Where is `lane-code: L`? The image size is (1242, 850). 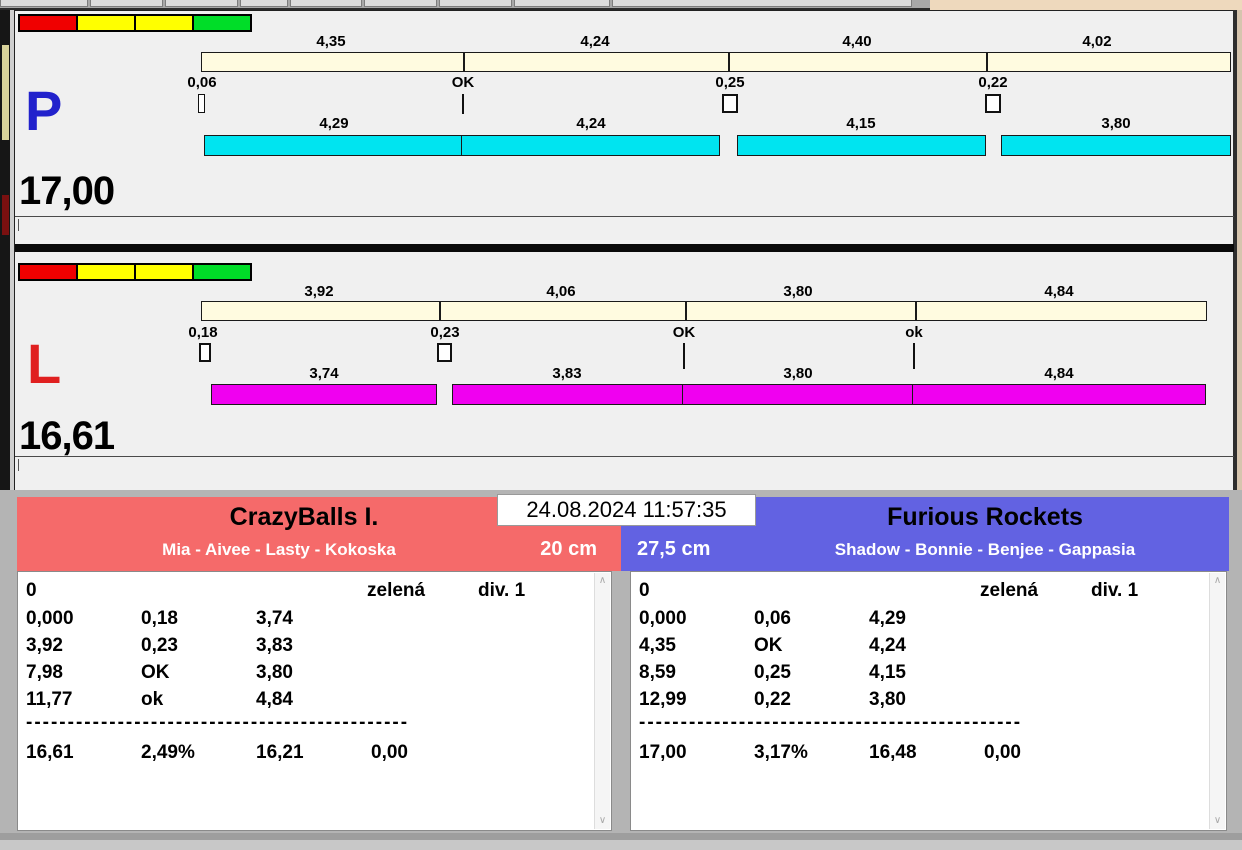
lane-code: L is located at coordinates (44, 363).